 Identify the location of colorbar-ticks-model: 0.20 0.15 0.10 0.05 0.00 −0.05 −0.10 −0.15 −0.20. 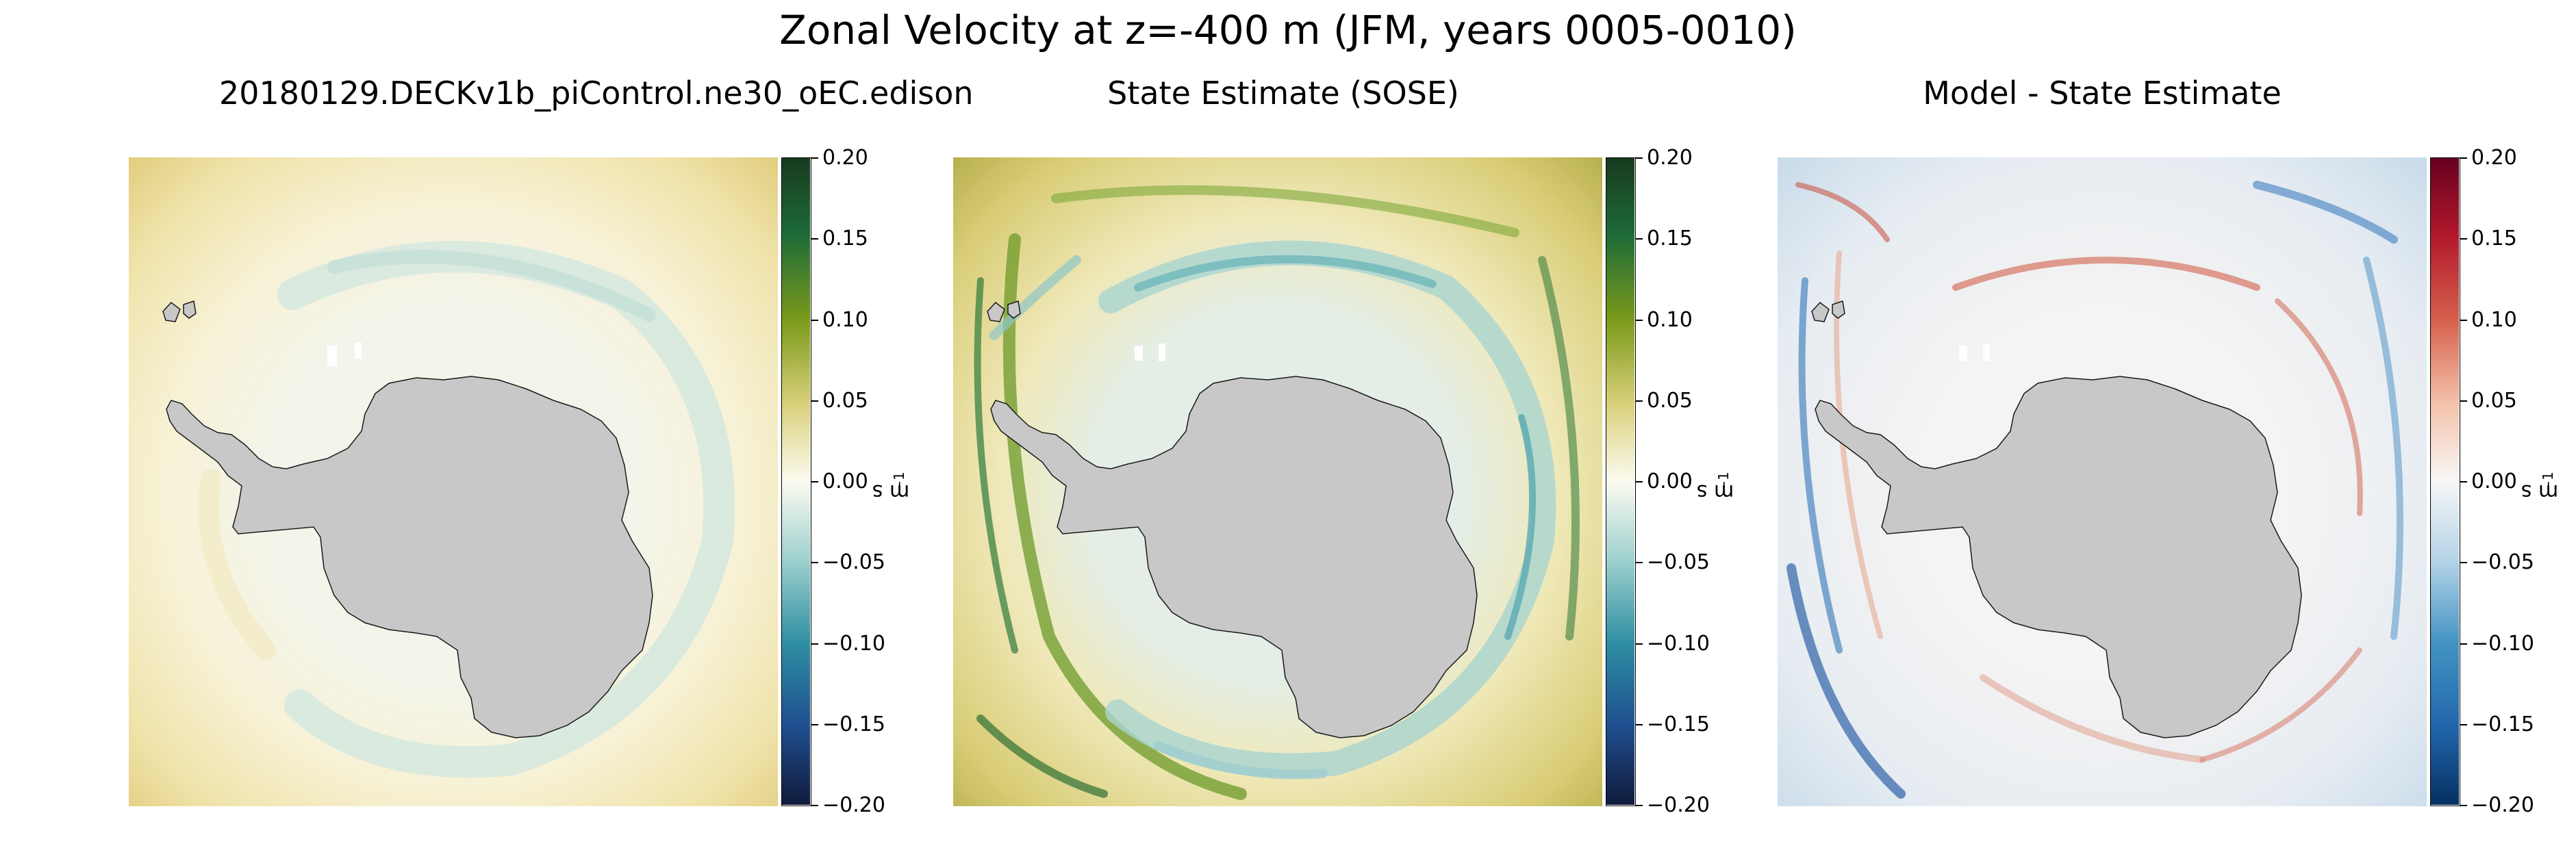
(862, 481).